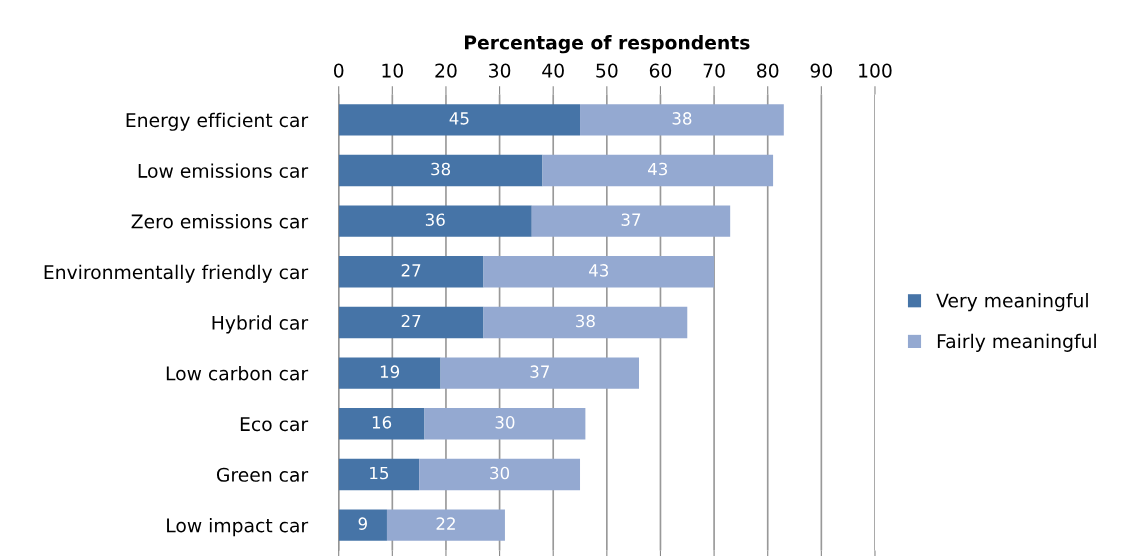 Image resolution: width=1129 pixels, height=556 pixels. Describe the element at coordinates (1012, 302) in the screenshot. I see `legend-label: Very meaningful` at that location.